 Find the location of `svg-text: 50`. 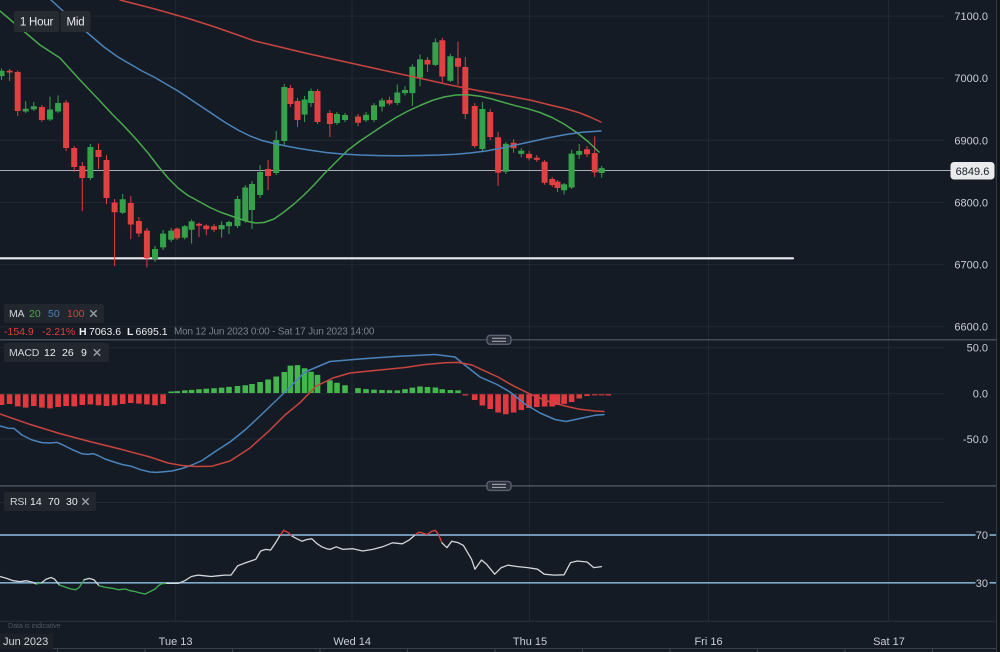

svg-text: 50 is located at coordinates (54, 314).